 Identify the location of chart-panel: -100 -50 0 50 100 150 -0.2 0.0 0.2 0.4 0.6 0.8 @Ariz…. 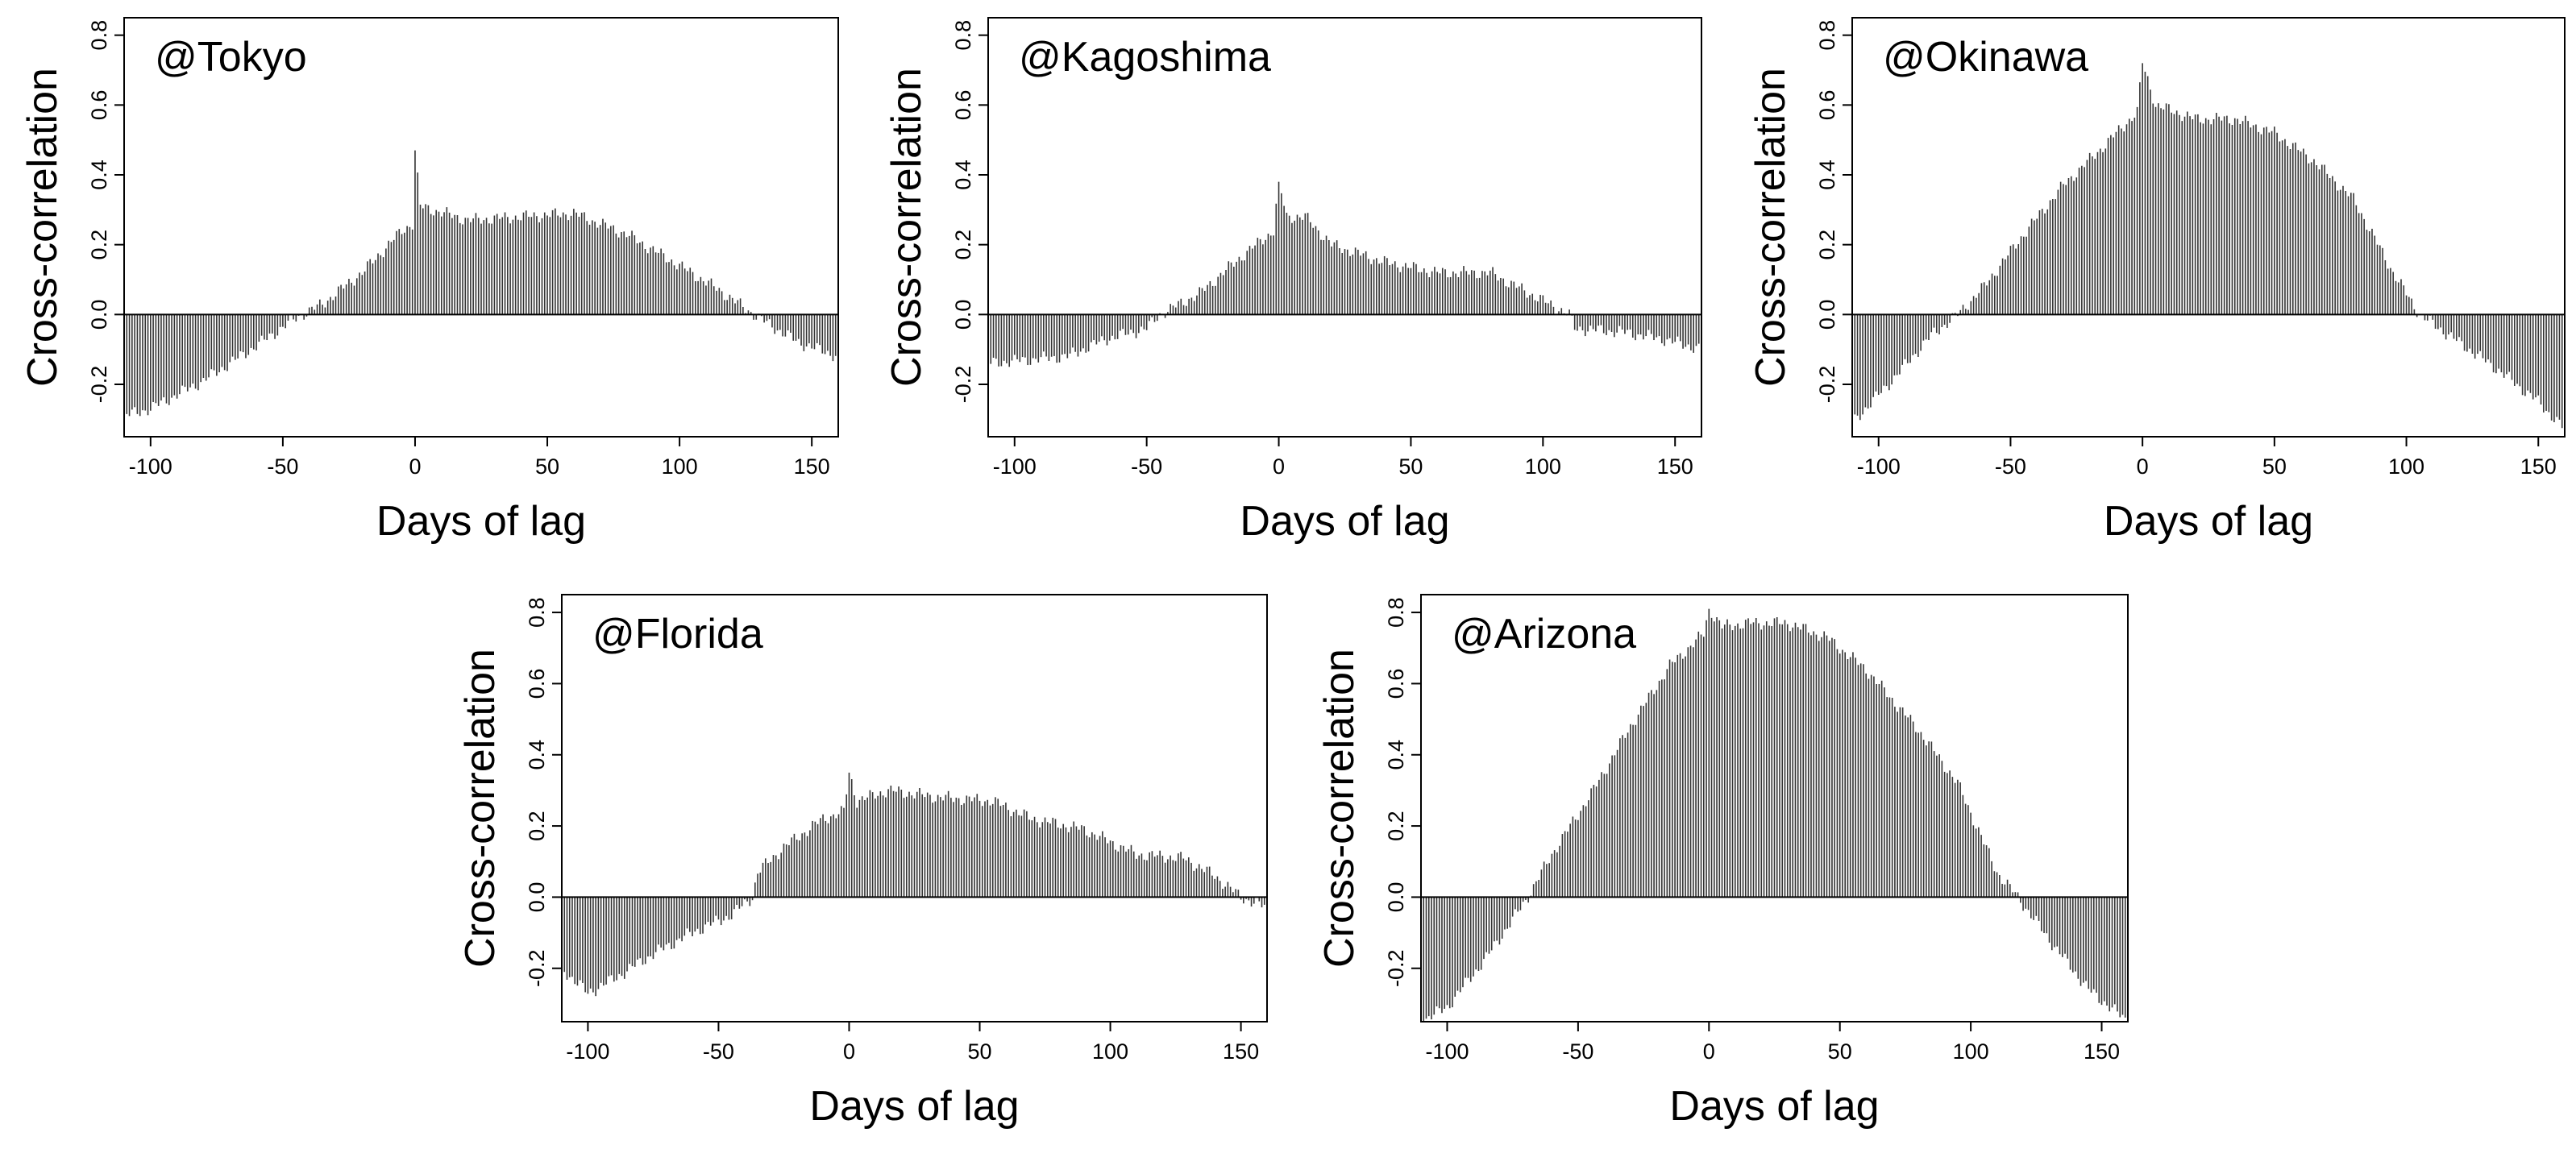
(1722, 862).